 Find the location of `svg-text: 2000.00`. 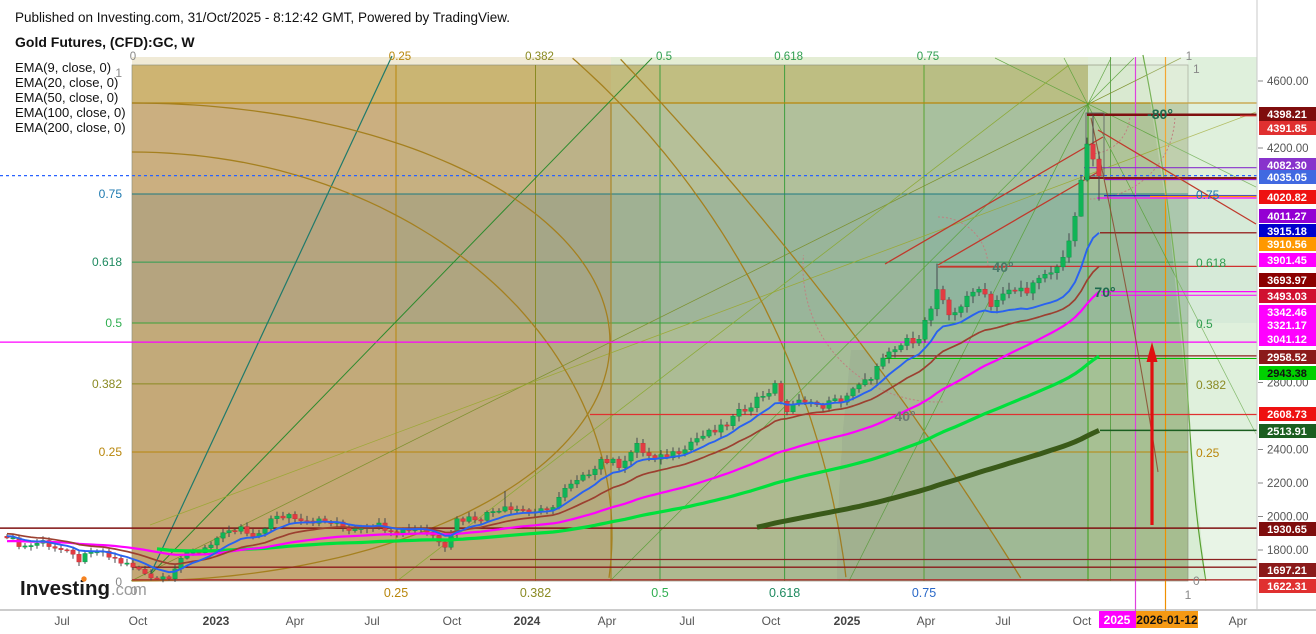

svg-text: 2000.00 is located at coordinates (1288, 518).